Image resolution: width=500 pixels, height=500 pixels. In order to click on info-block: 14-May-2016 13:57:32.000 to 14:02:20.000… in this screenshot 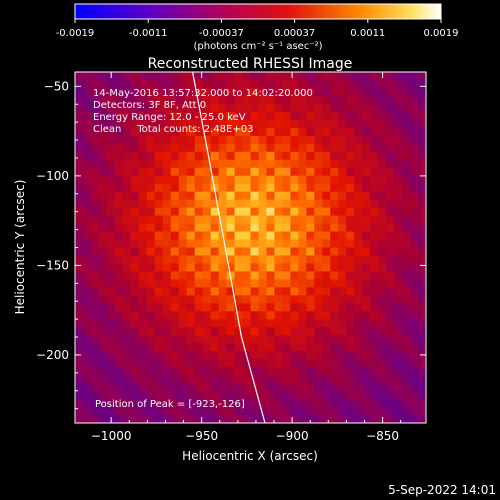, I will do `click(203, 111)`.